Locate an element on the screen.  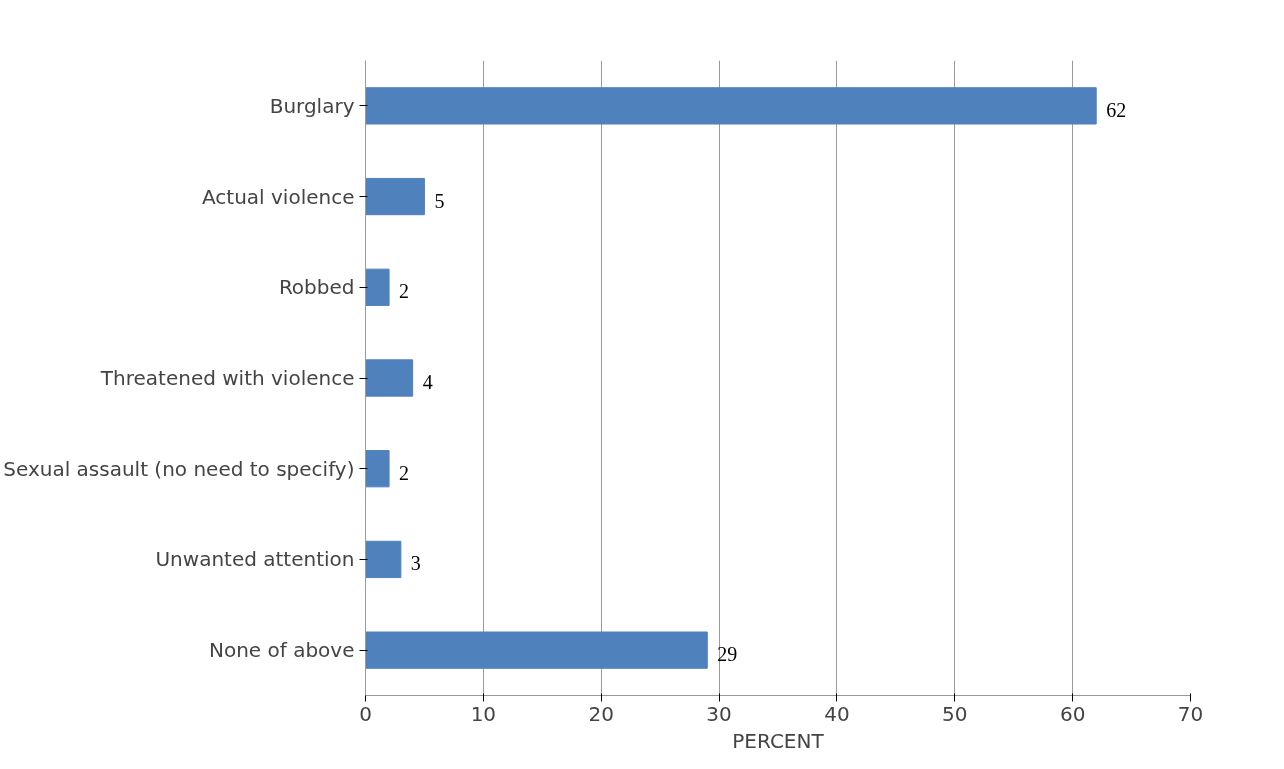
y-tick-label: None of above is located at coordinates (282, 650).